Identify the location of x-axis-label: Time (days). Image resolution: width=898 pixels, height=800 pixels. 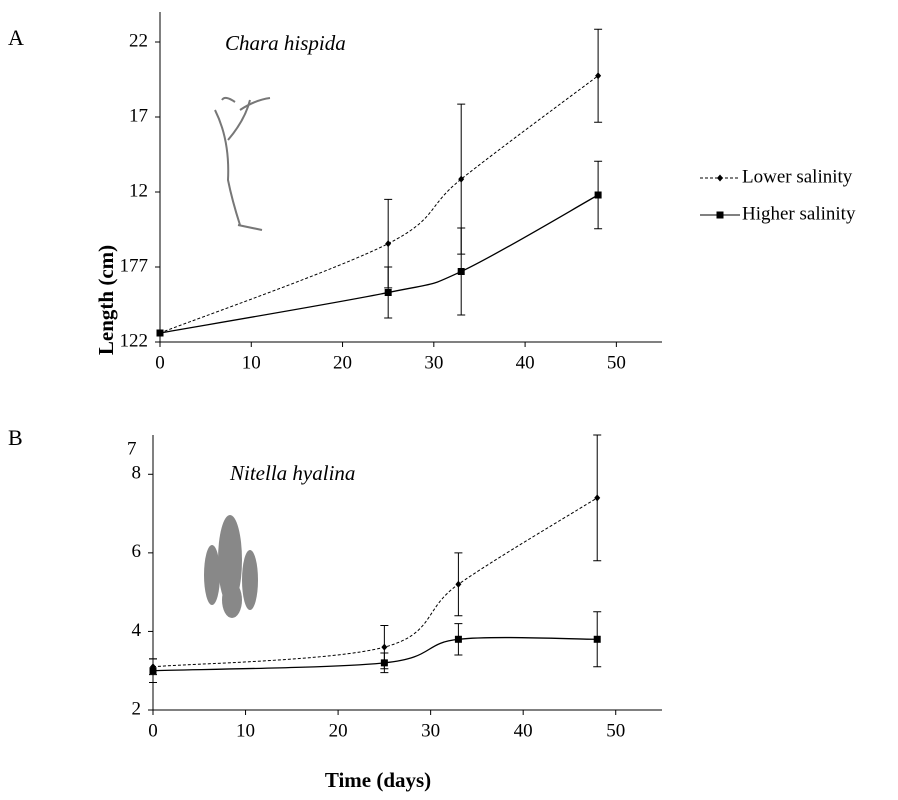
(378, 780).